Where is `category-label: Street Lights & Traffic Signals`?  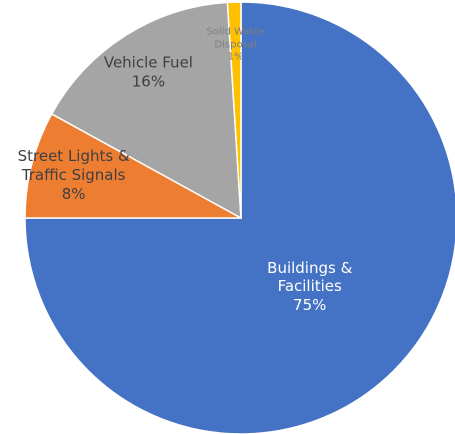 category-label: Street Lights & Traffic Signals is located at coordinates (73, 165).